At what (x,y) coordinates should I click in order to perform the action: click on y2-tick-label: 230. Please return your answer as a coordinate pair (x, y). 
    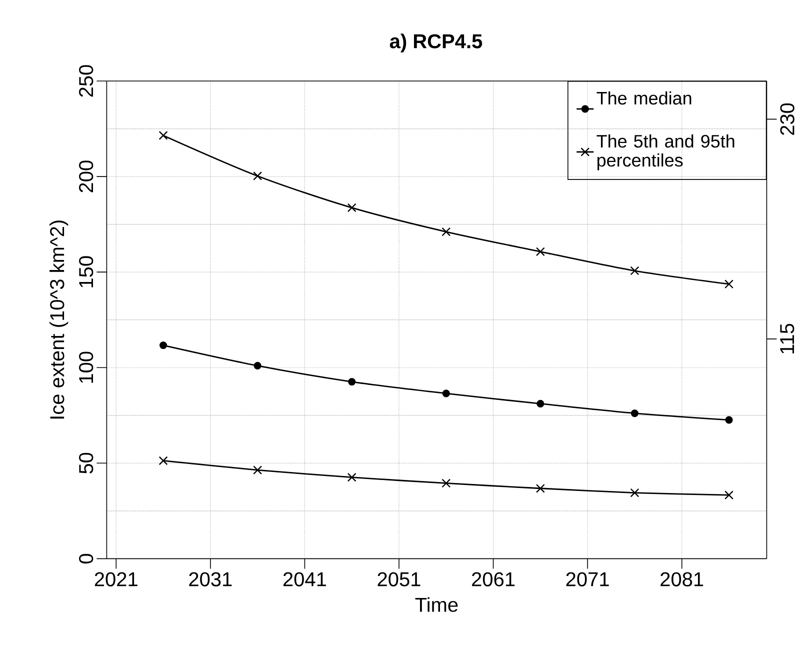
    Looking at the image, I should click on (787, 119).